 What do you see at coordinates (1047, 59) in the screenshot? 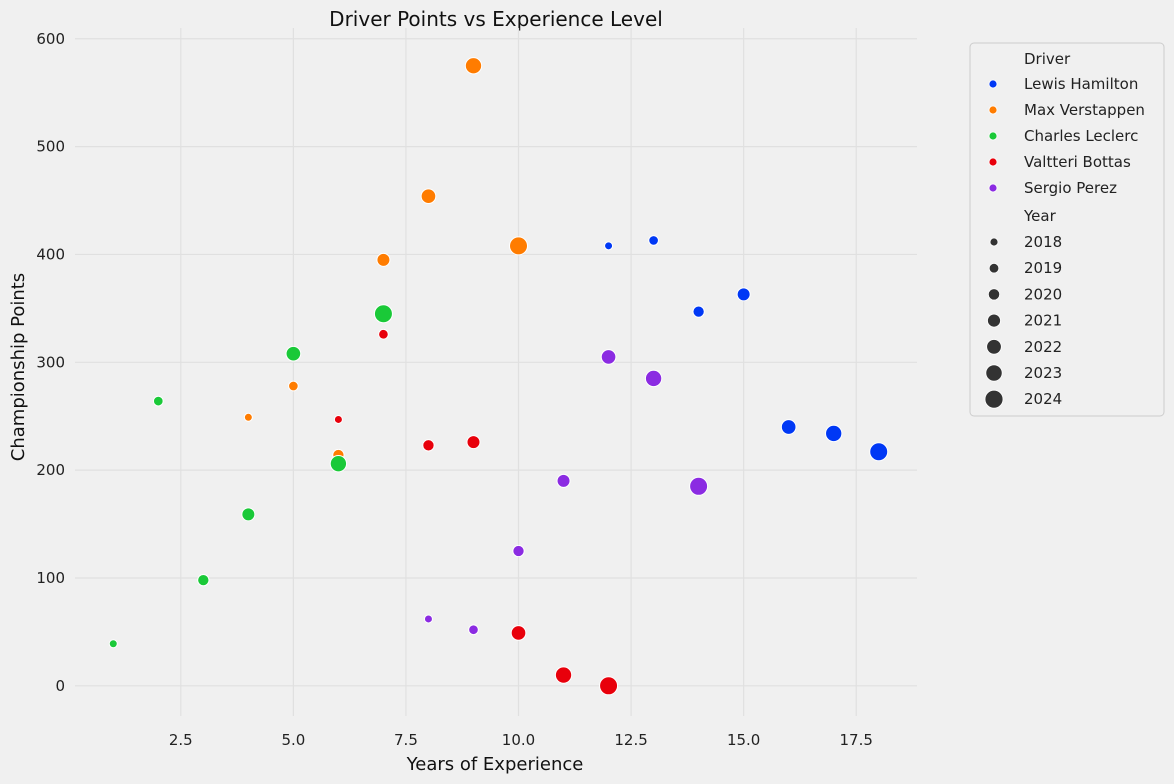
I see `legend-title-driver: Driver` at bounding box center [1047, 59].